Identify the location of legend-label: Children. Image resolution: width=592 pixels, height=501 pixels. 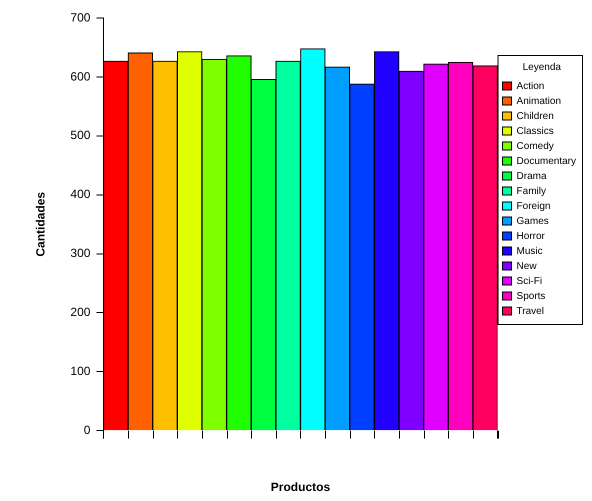
(535, 116).